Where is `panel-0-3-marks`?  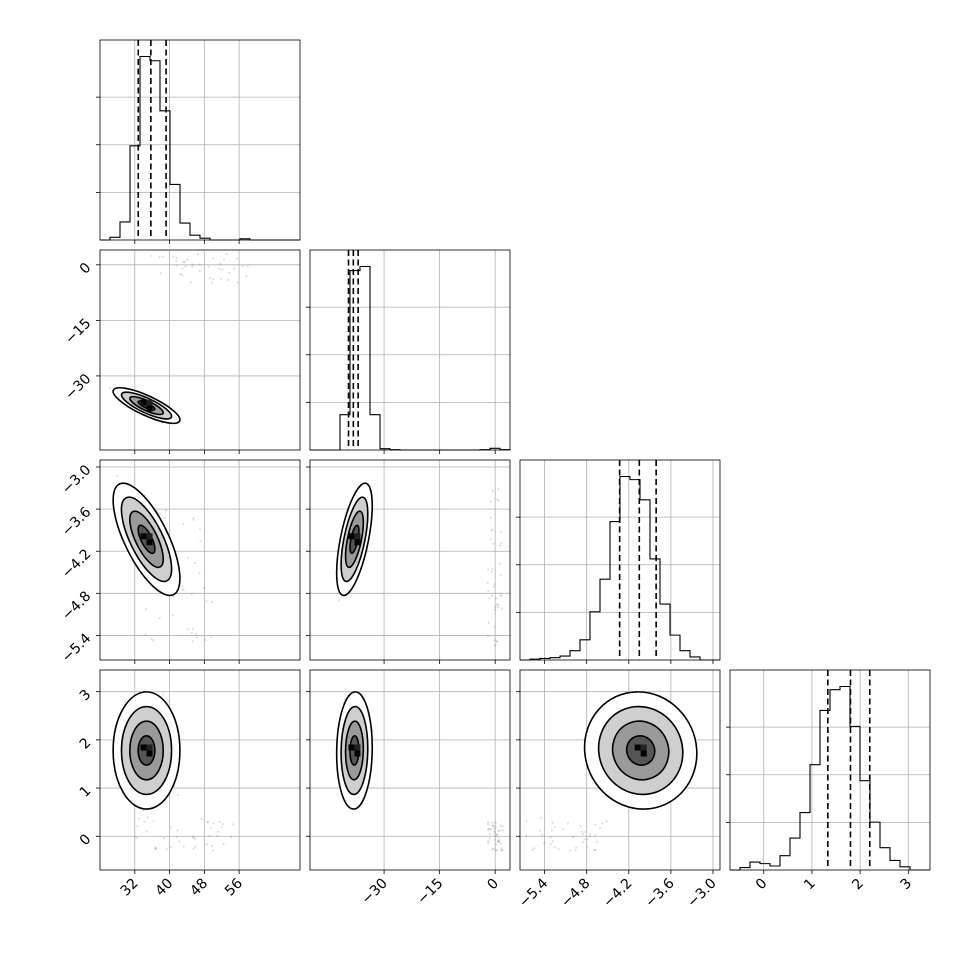
panel-0-3-marks is located at coordinates (173, 771).